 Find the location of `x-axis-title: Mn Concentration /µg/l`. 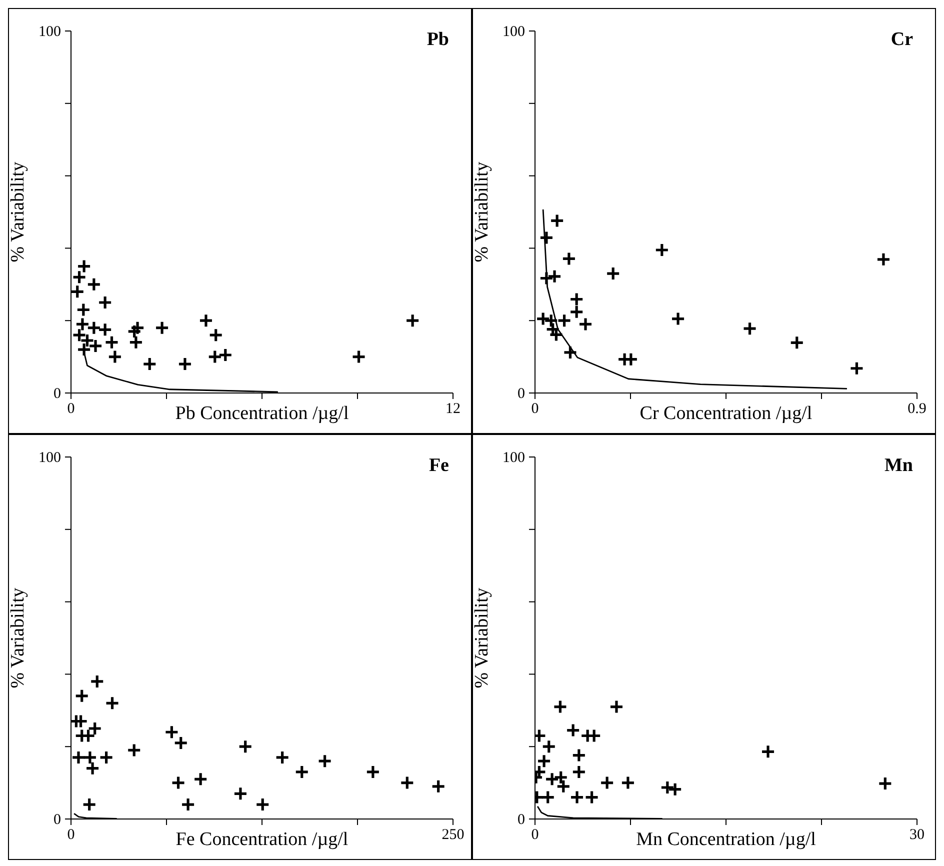

x-axis-title: Mn Concentration /µg/l is located at coordinates (726, 839).